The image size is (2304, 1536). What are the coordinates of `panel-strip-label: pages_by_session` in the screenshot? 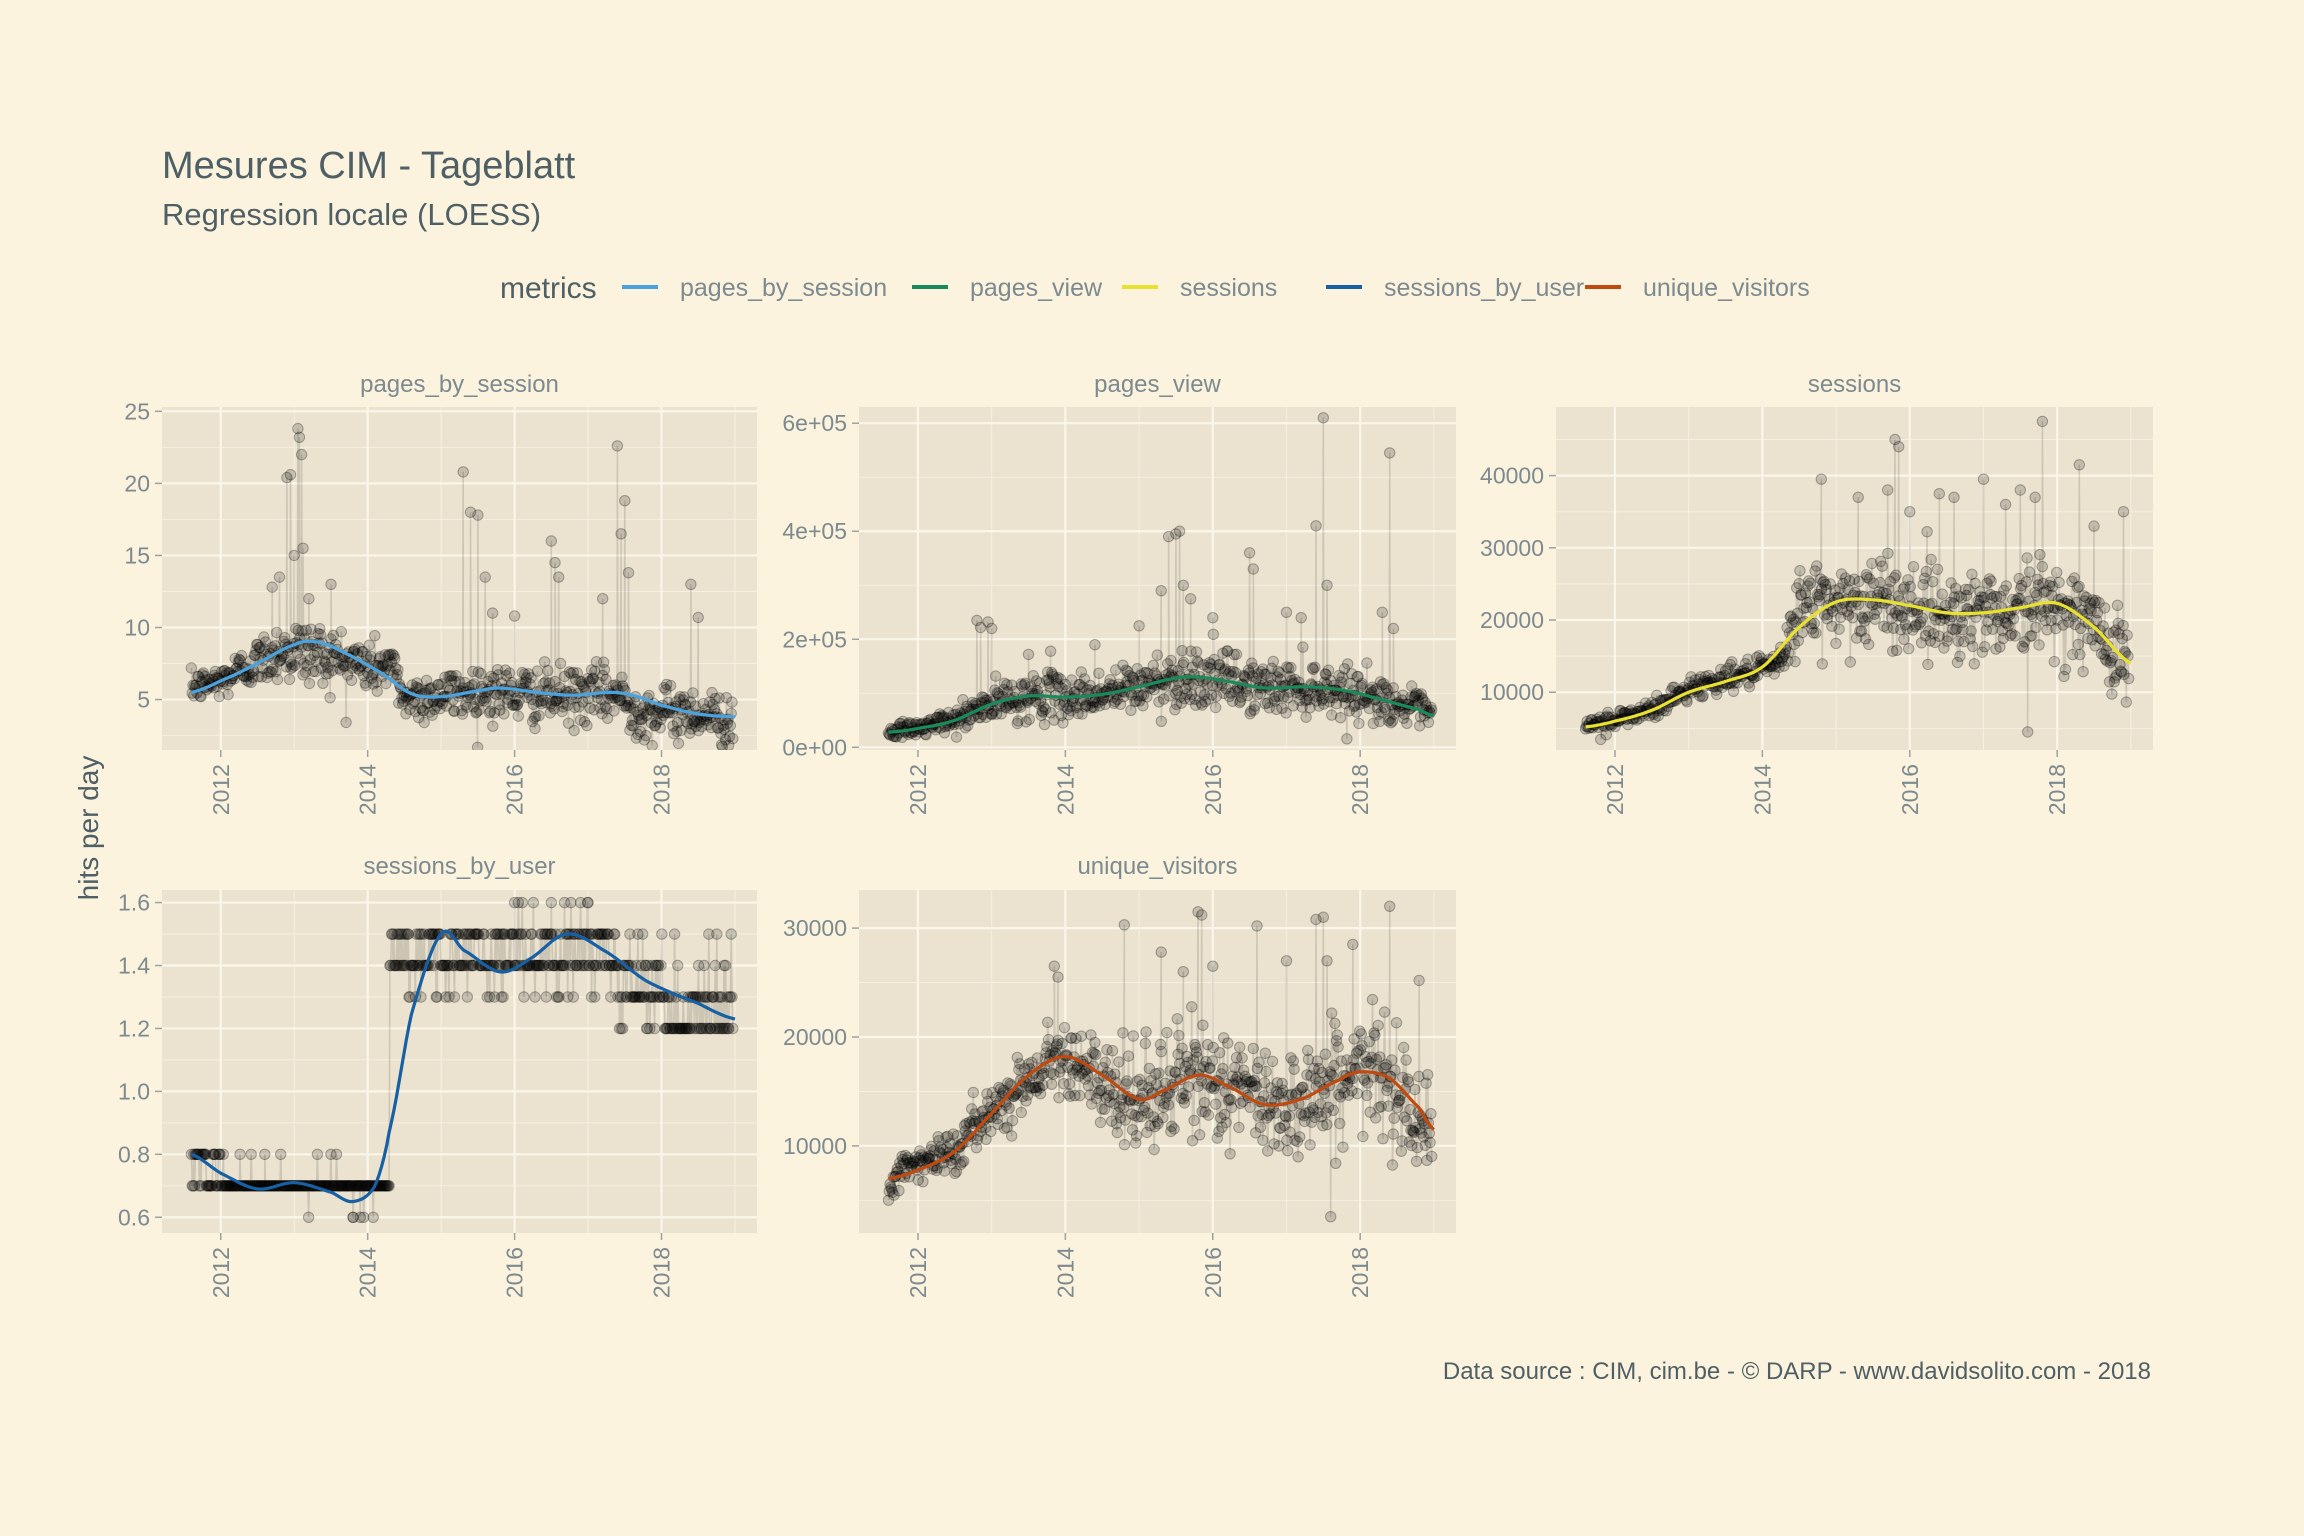 It's located at (459, 384).